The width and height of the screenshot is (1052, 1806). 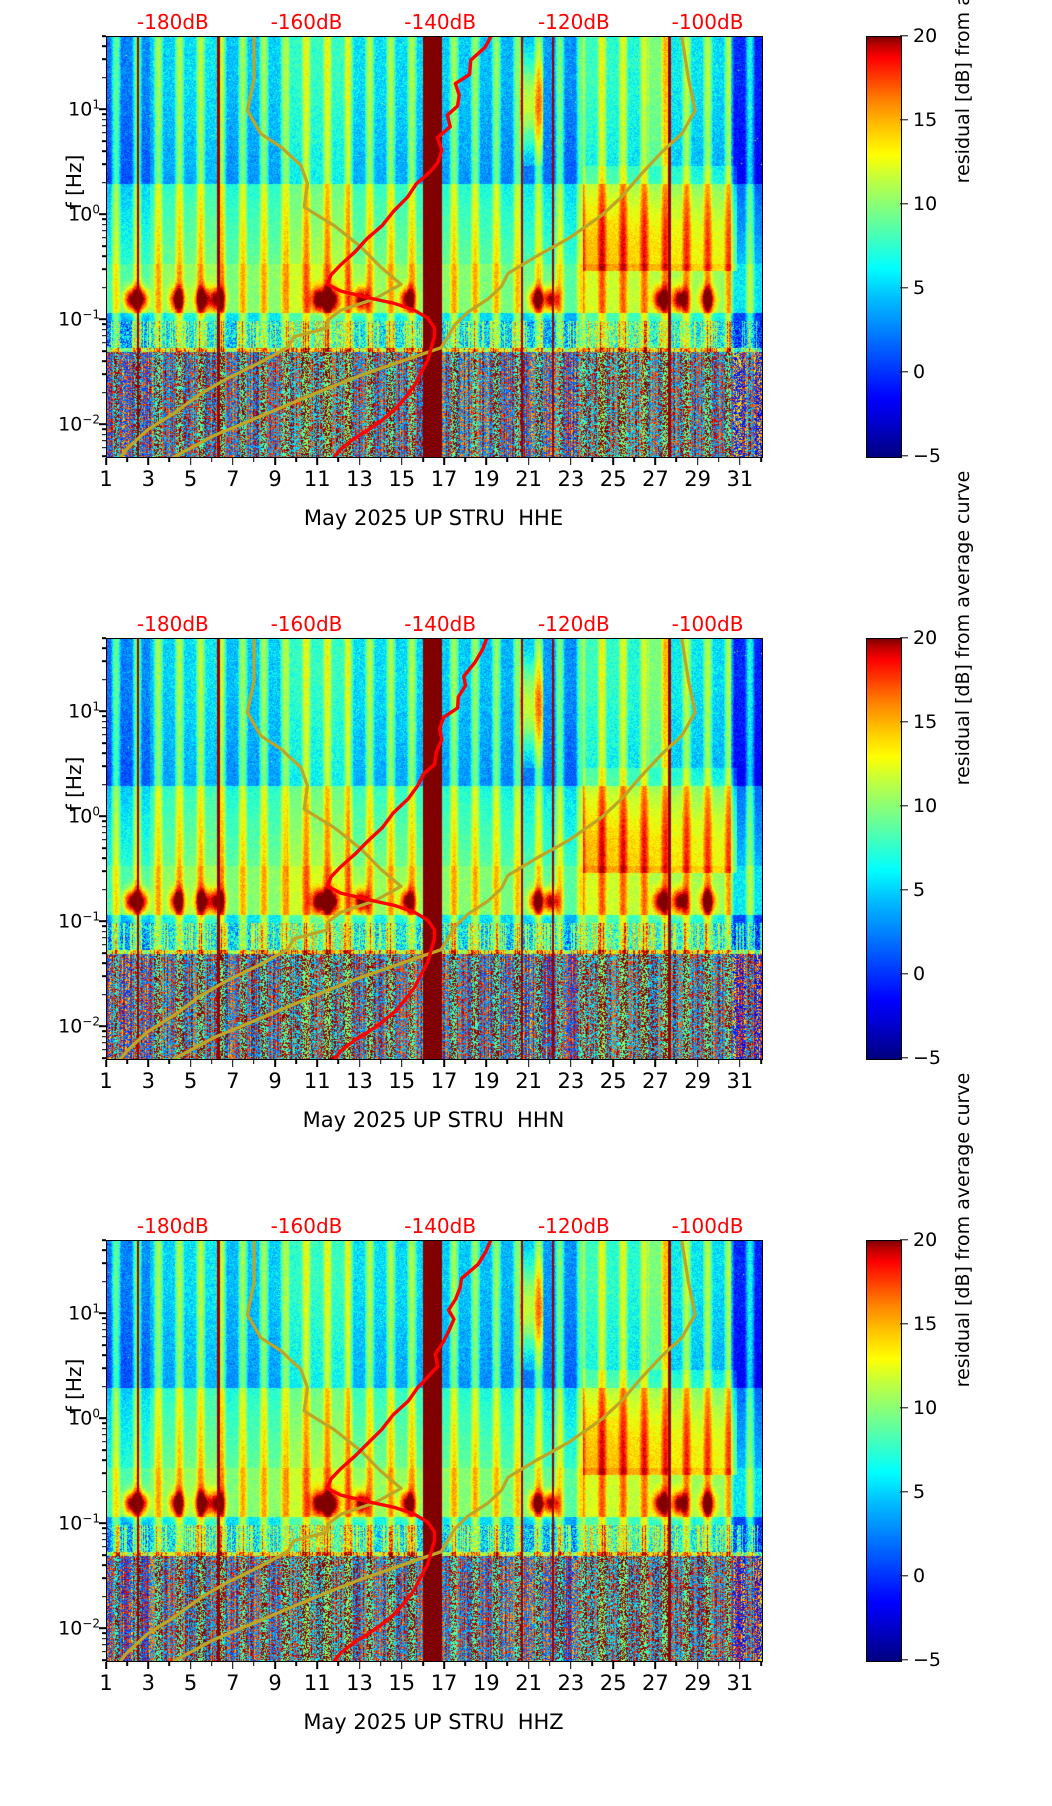 I want to click on colorbar-tick-label: −5, so click(x=927, y=456).